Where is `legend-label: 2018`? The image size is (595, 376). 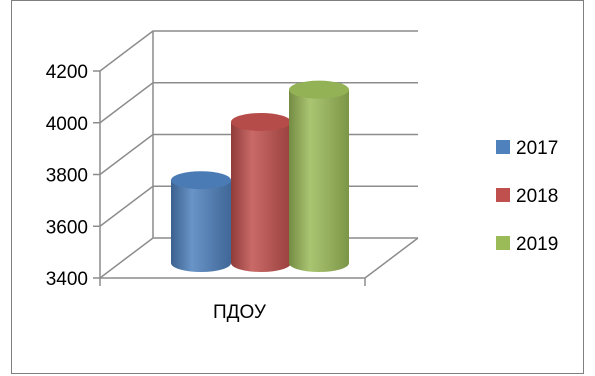 legend-label: 2018 is located at coordinates (537, 196).